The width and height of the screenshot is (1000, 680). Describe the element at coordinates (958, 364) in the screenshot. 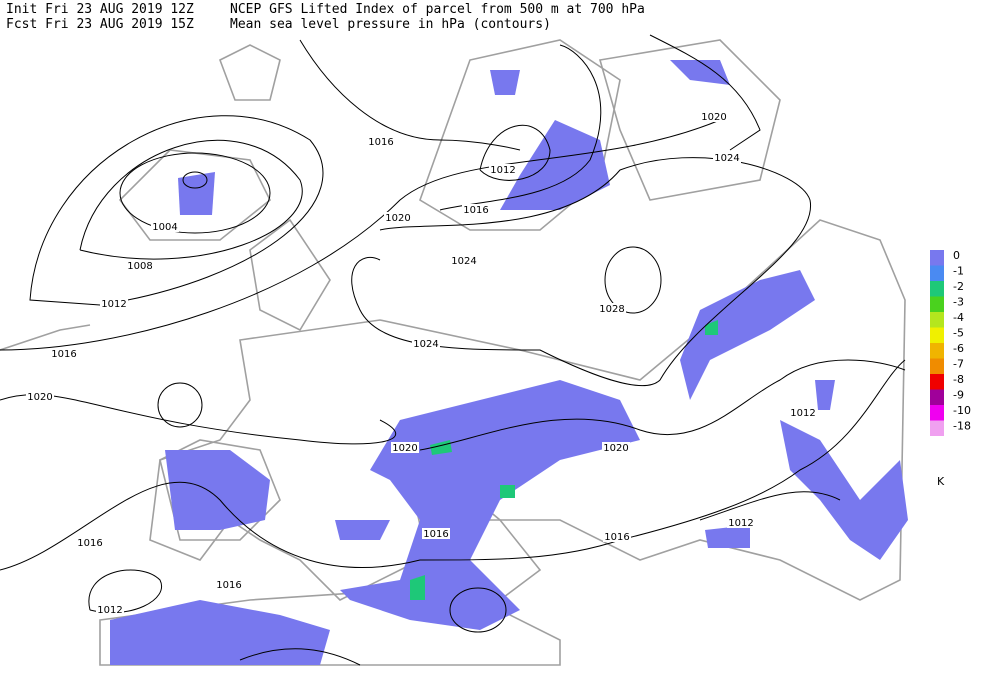

I see `legend-label: -7` at that location.